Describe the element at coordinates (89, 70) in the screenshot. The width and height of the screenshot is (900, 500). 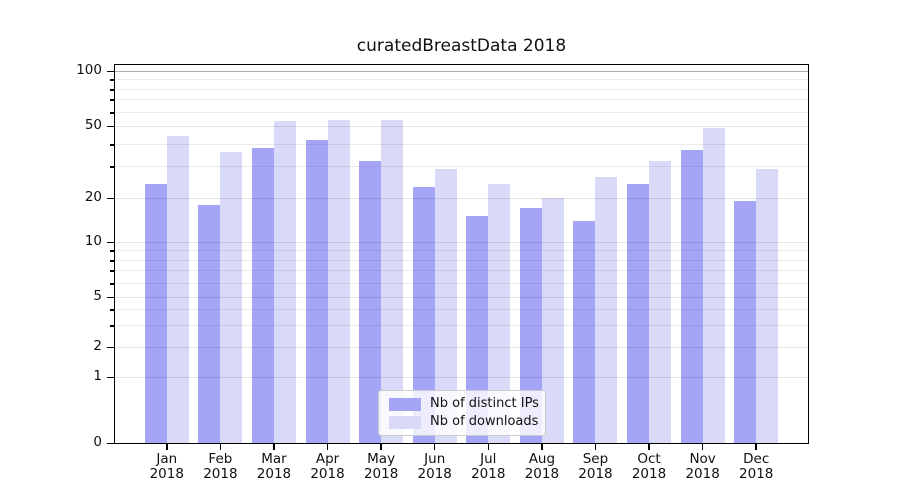
I see `y-tick-label: 100` at that location.